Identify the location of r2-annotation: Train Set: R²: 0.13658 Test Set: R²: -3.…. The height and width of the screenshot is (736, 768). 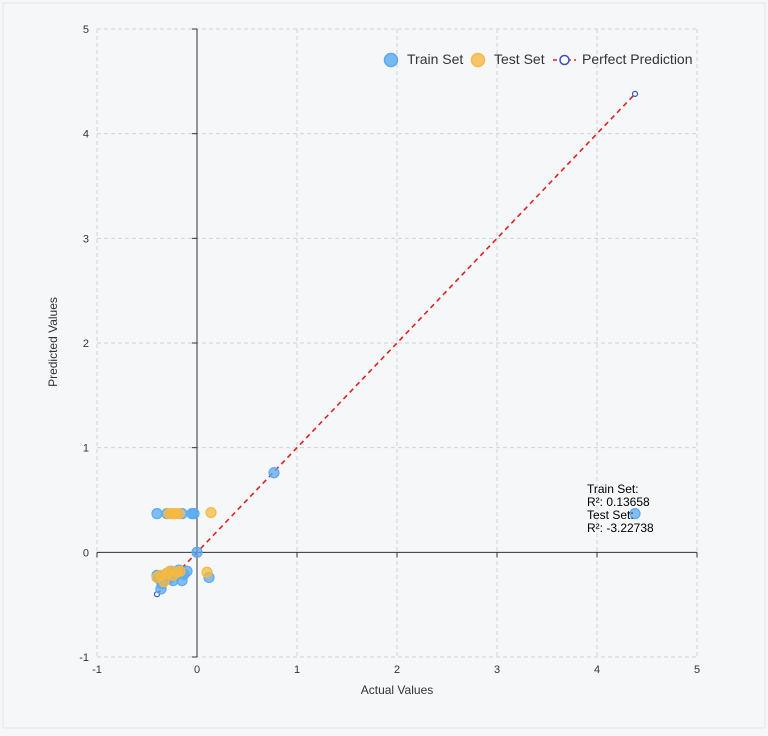
(620, 508).